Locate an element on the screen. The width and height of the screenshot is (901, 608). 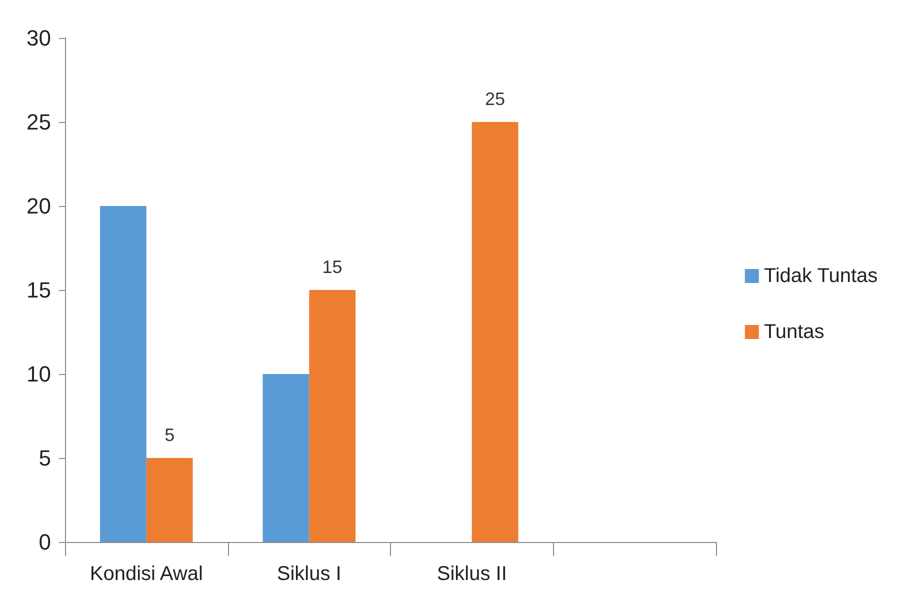
legend-label: Tuntas is located at coordinates (794, 332).